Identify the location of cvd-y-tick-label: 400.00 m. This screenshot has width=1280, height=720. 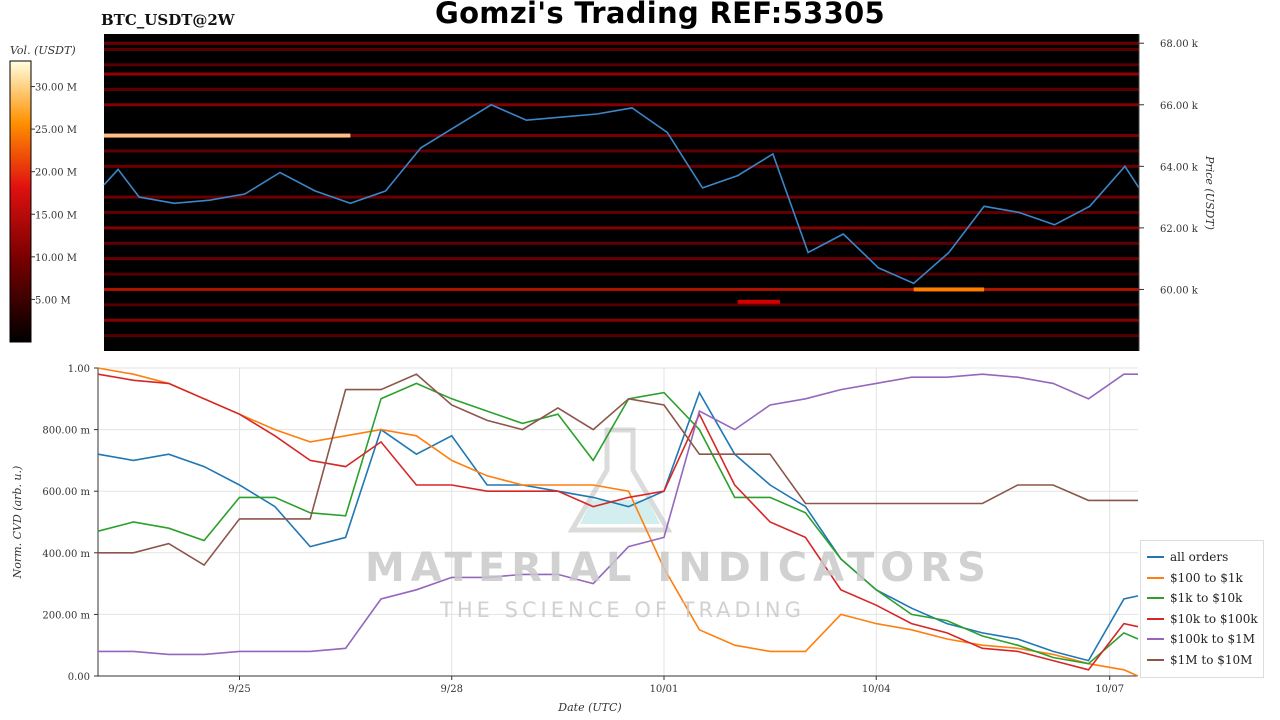
(66, 554).